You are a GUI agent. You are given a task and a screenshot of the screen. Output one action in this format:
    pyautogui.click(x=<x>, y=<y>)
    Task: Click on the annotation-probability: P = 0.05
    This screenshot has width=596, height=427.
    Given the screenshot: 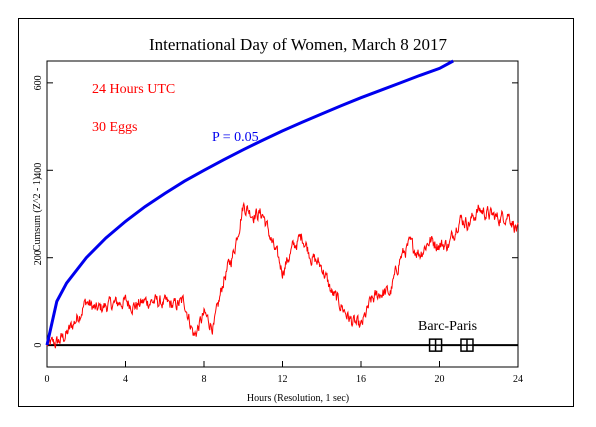 What is the action you would take?
    pyautogui.click(x=235, y=137)
    